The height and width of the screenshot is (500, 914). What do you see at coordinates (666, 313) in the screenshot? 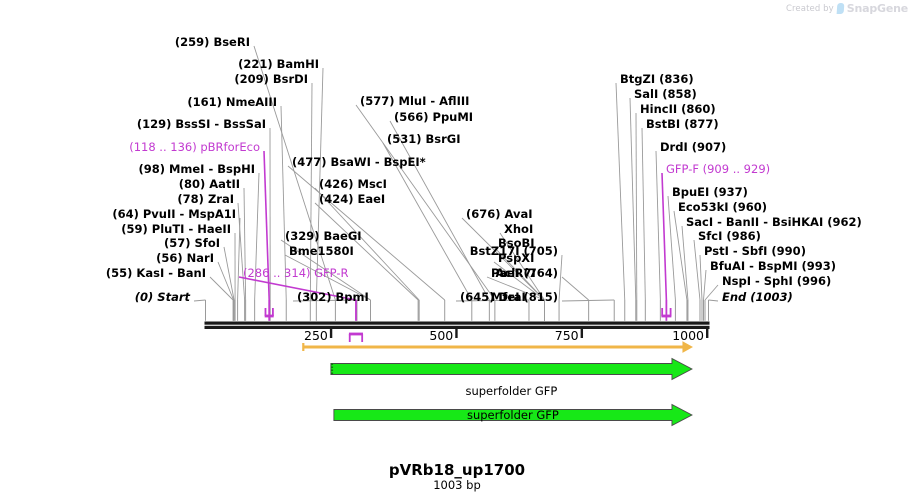
I see `primer-bracket-GFP-F` at bounding box center [666, 313].